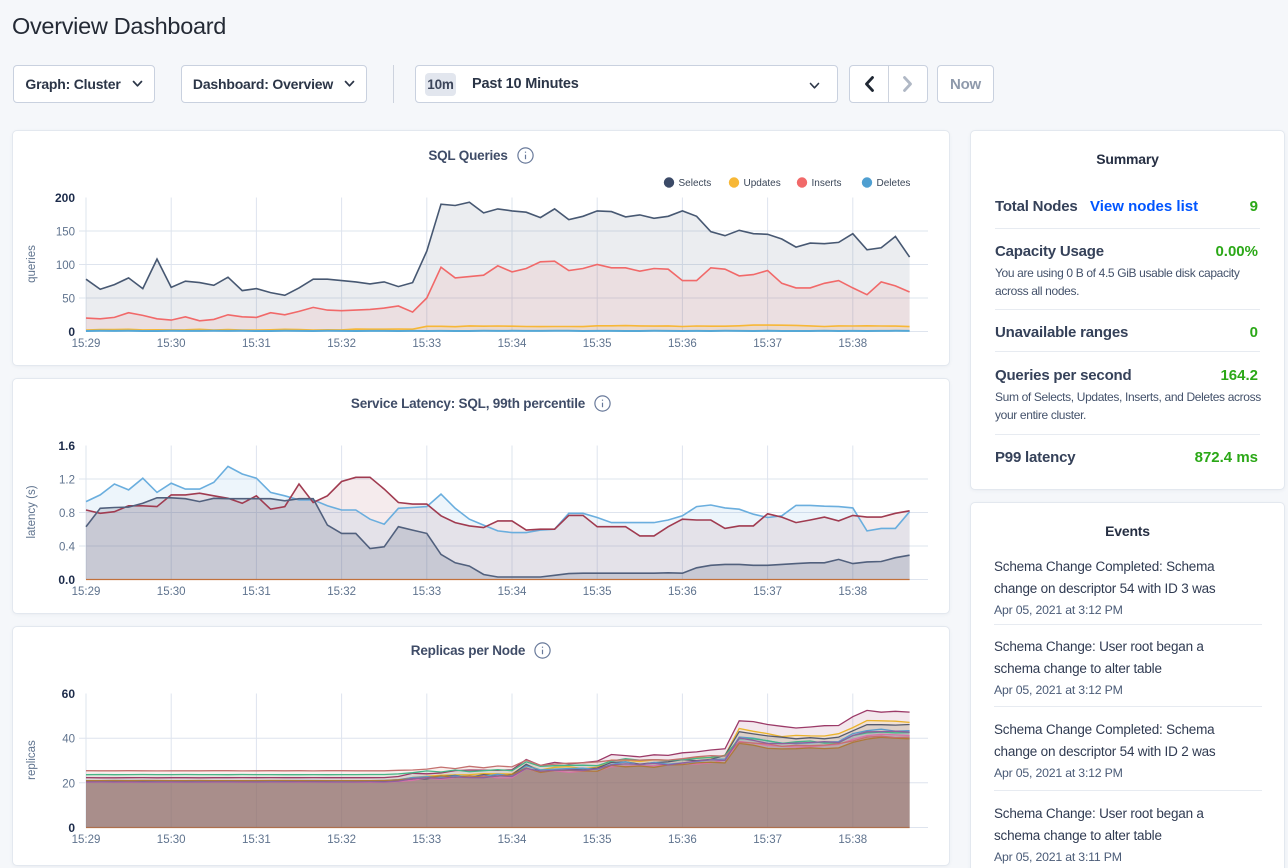 This screenshot has height=868, width=1288. I want to click on svg-text: 20, so click(68, 784).